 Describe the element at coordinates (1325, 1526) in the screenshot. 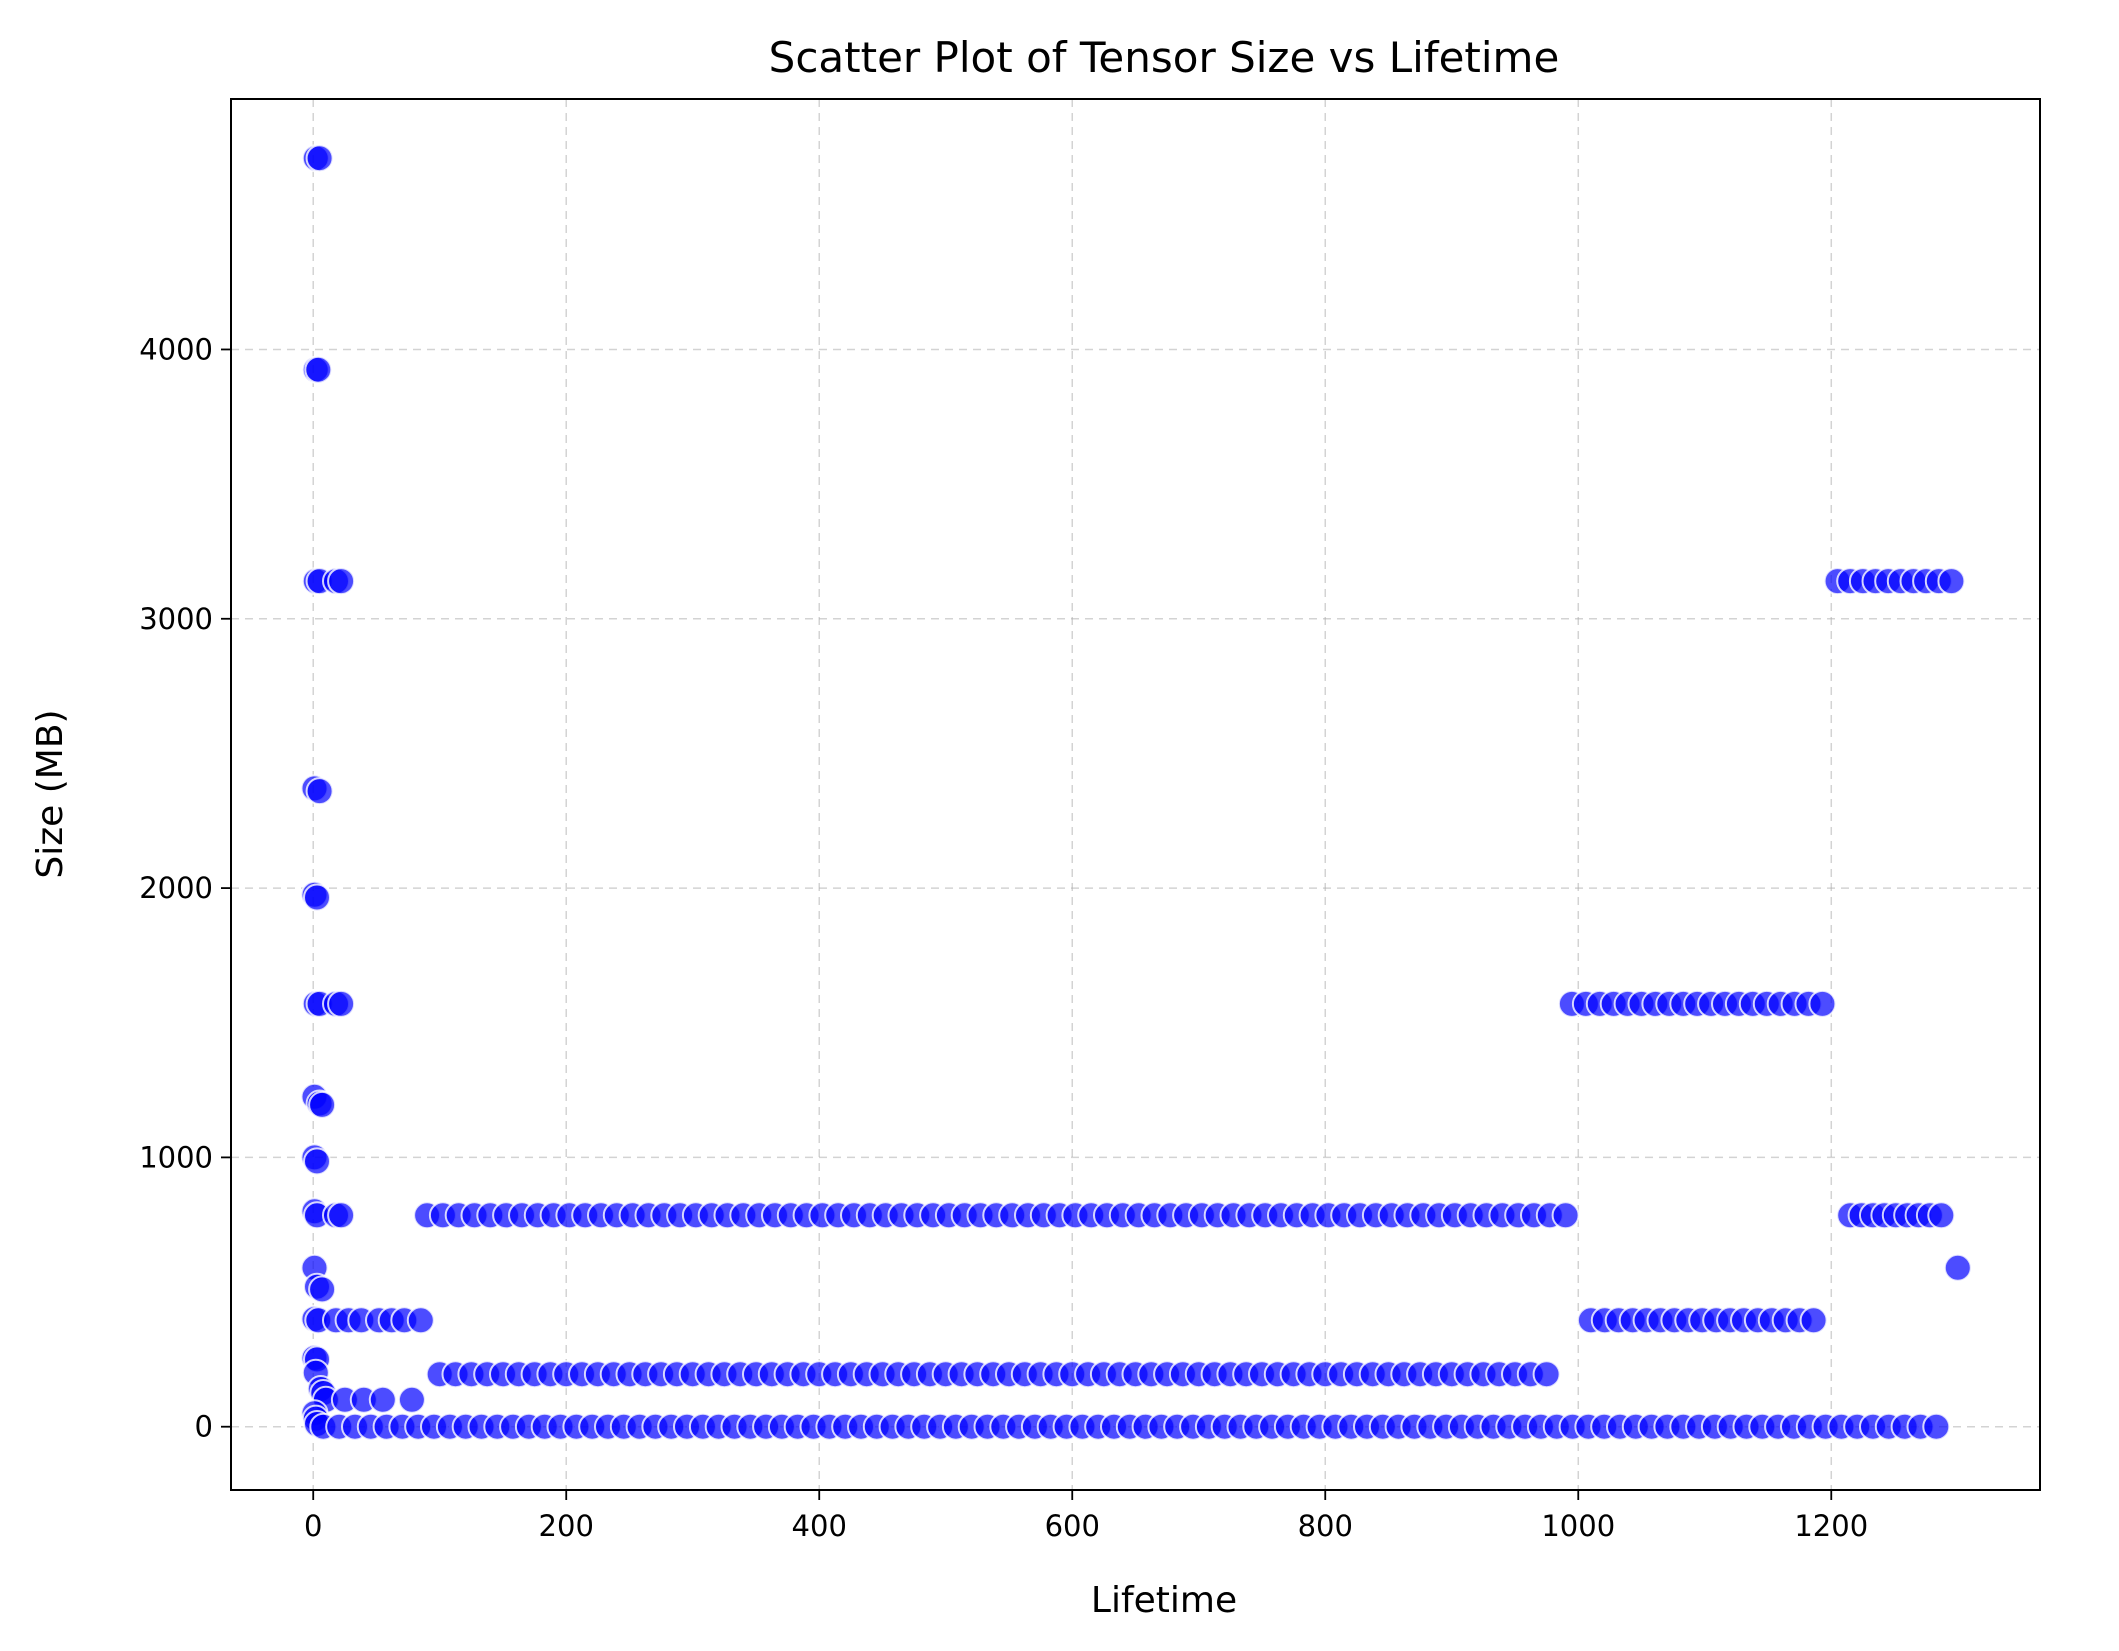

I see `x-tick-label: 800` at that location.